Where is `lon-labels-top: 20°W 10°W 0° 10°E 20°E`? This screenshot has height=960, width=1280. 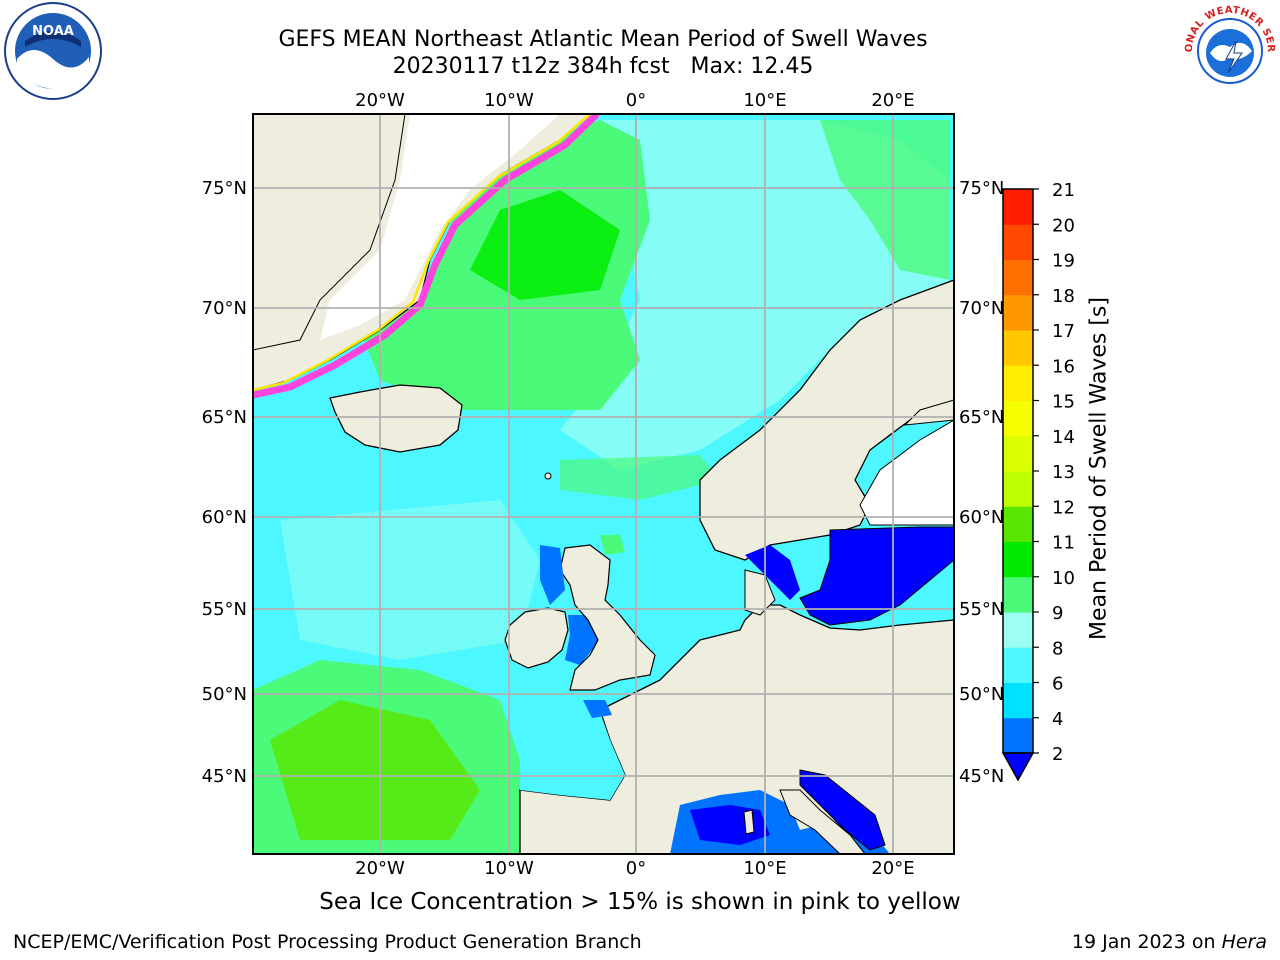 lon-labels-top: 20°W 10°W 0° 10°E 20°E is located at coordinates (634, 100).